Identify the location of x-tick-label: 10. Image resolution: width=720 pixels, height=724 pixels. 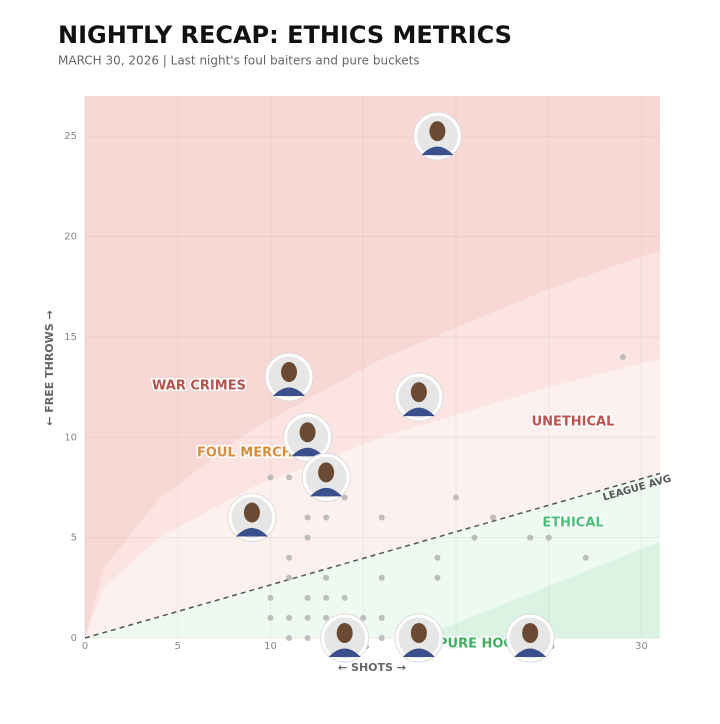
(270, 646).